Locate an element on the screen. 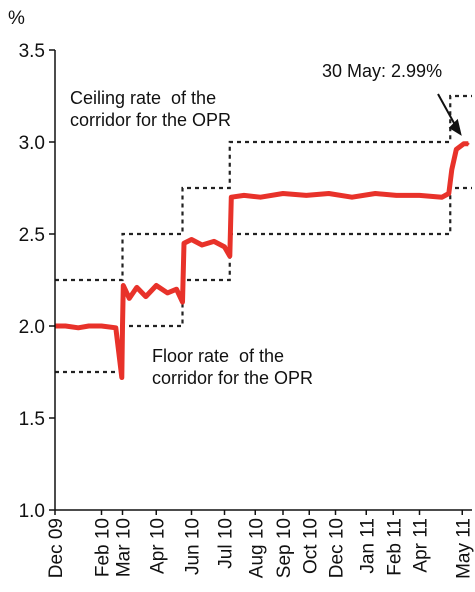  x-tick-label: Apr 11 is located at coordinates (421, 545).